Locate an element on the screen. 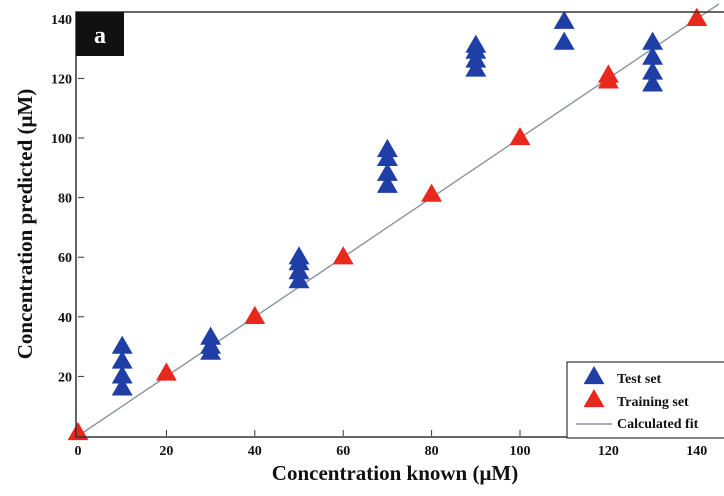  y-tick-label: 120 is located at coordinates (61, 79).